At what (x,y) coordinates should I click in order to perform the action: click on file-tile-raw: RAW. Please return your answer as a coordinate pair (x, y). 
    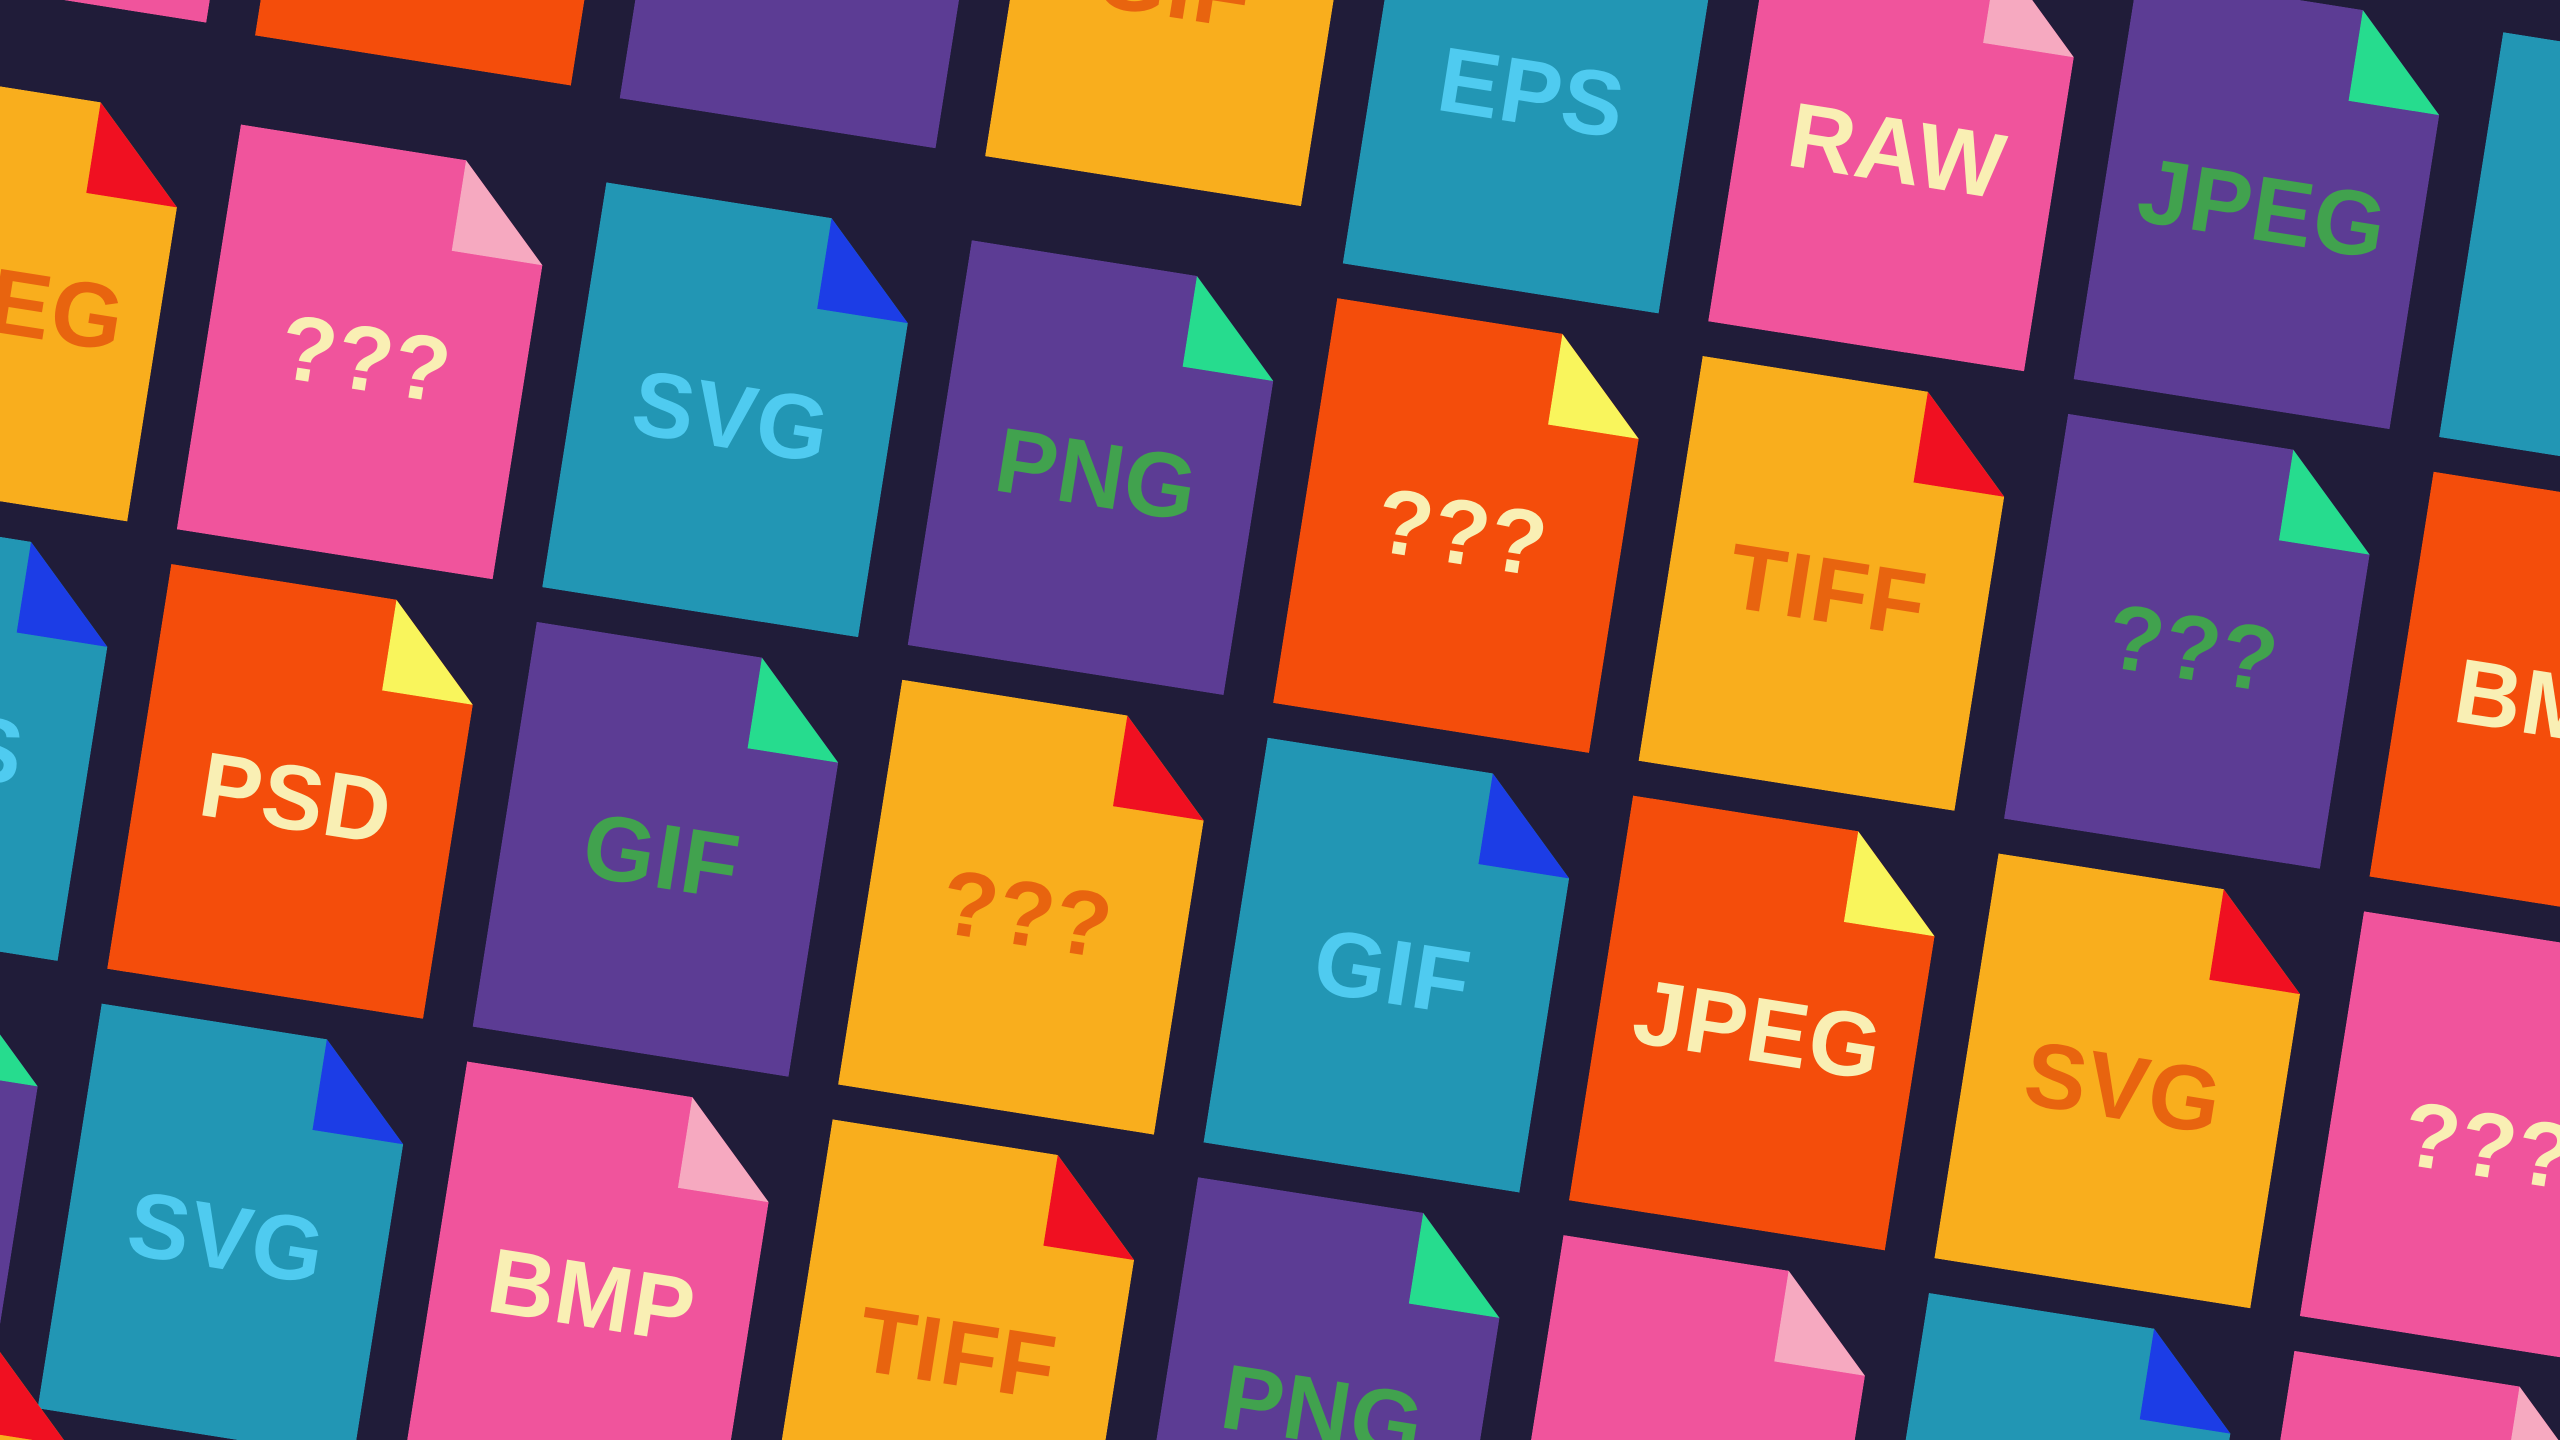
    Looking at the image, I should click on (1898, 185).